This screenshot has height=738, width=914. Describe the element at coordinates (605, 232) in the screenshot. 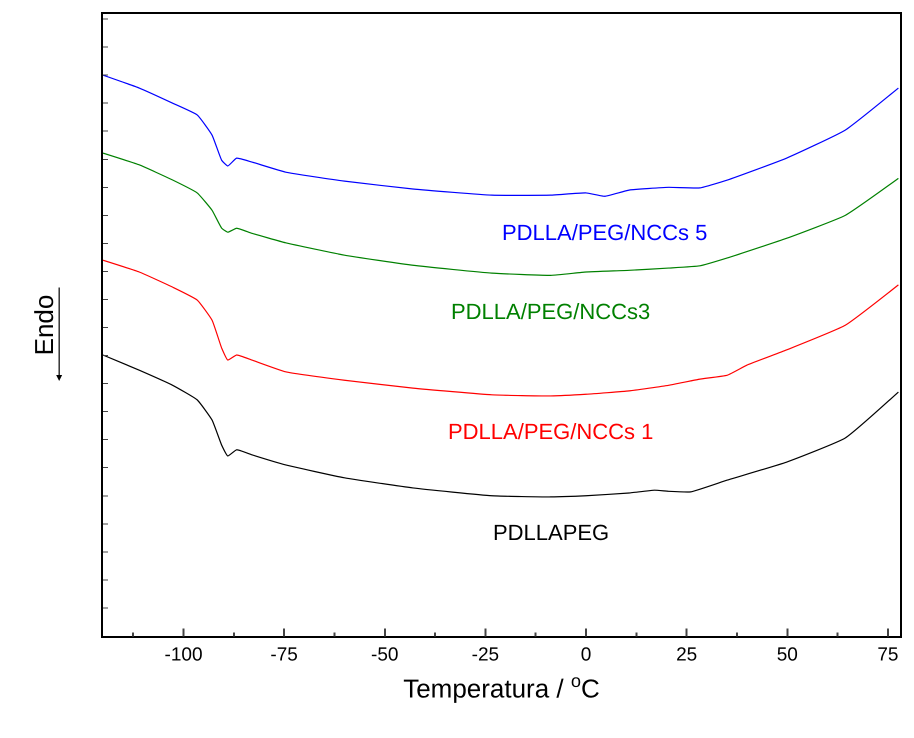

I see `series-label: PDLLA/PEG/NCCs 5` at that location.